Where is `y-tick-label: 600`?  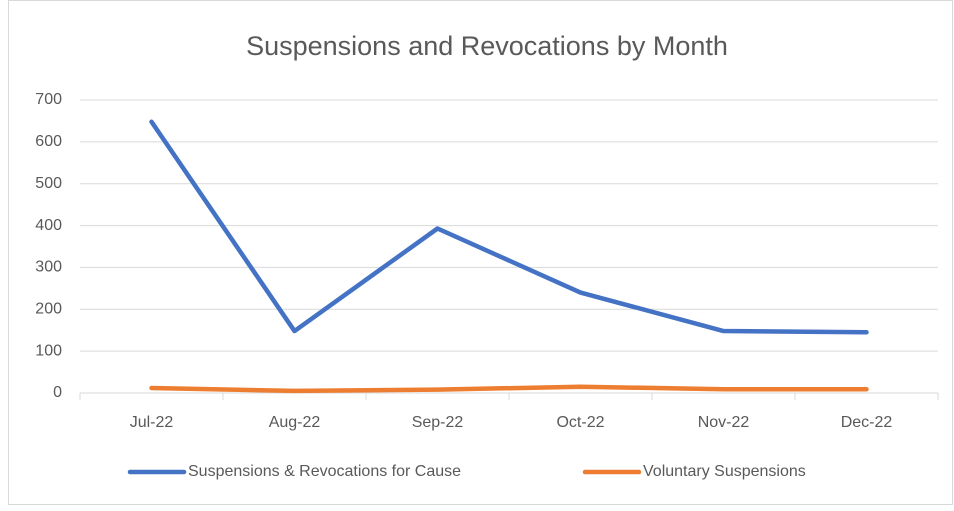
y-tick-label: 600 is located at coordinates (48, 141).